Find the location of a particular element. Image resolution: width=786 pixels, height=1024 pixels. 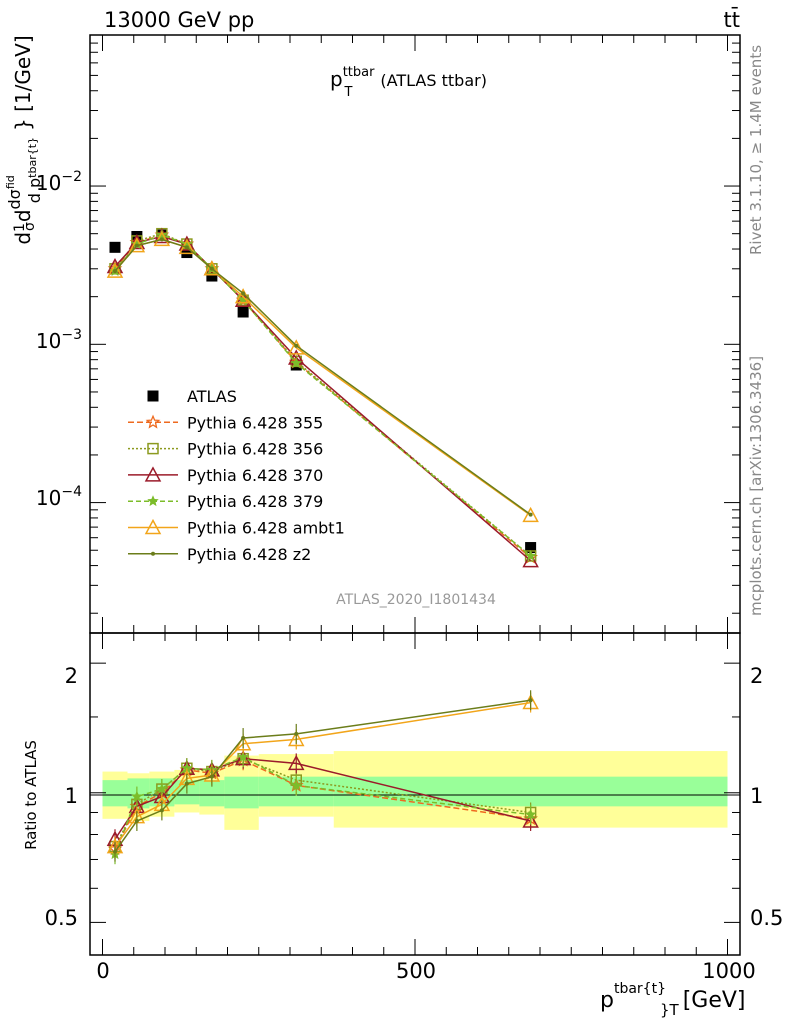

legend-entry: Pythia 6.428 379 is located at coordinates (225, 501).